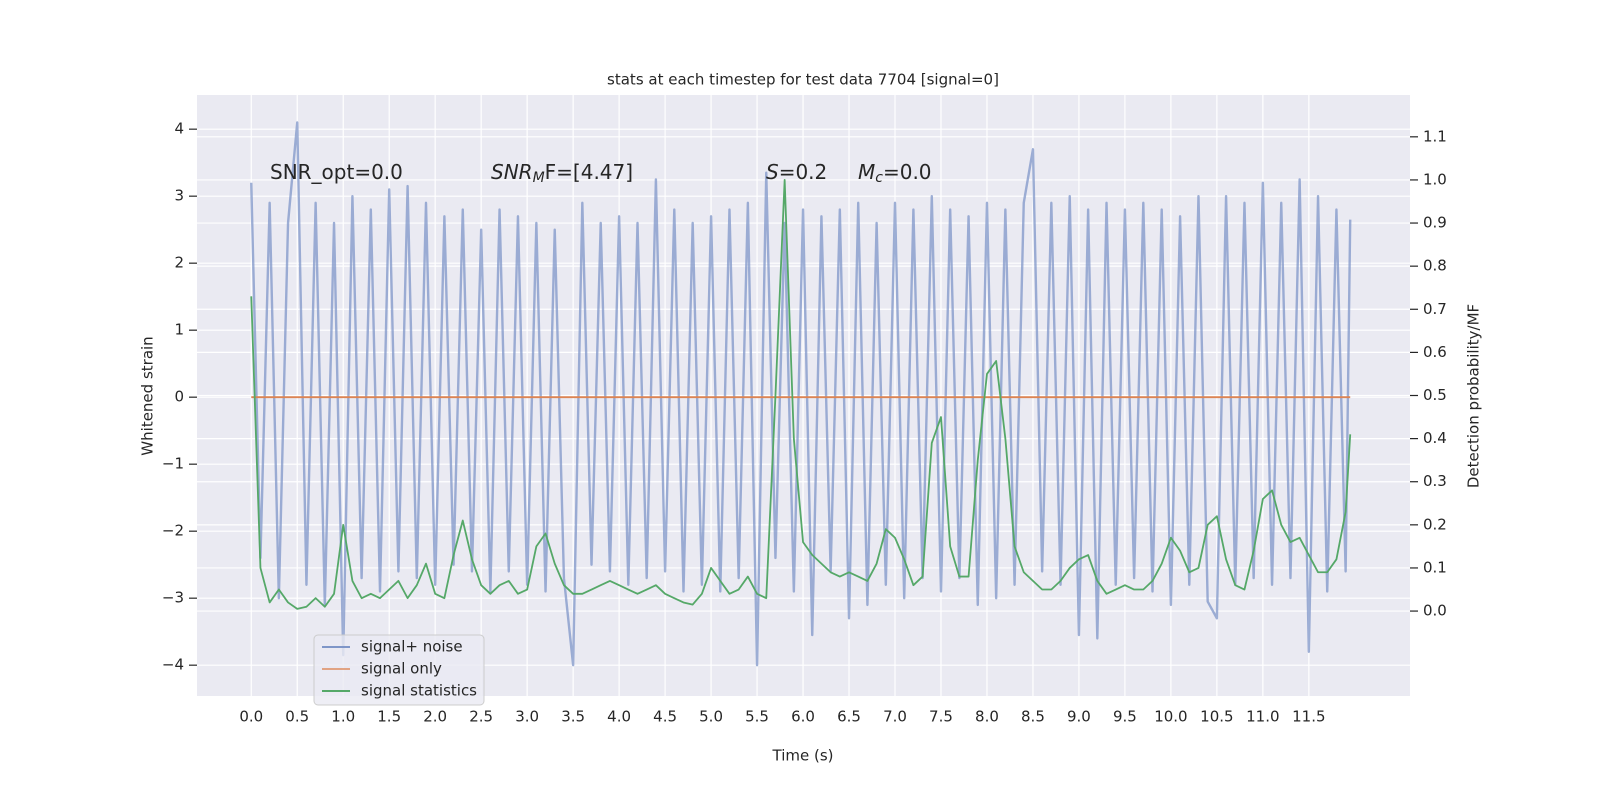 This screenshot has width=1600, height=800. I want to click on y2-tick-label: 0.0, so click(1435, 611).